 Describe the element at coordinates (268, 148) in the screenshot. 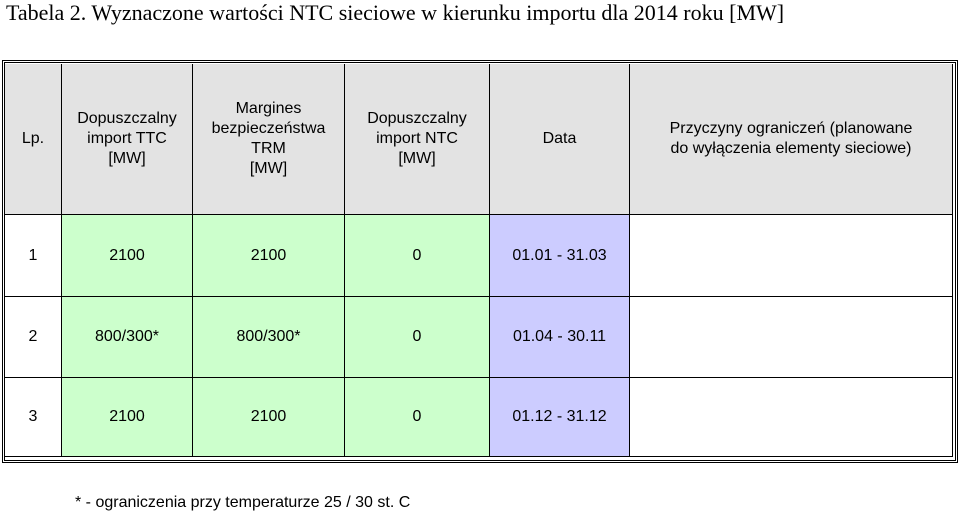

I see `header-line: TRM` at that location.